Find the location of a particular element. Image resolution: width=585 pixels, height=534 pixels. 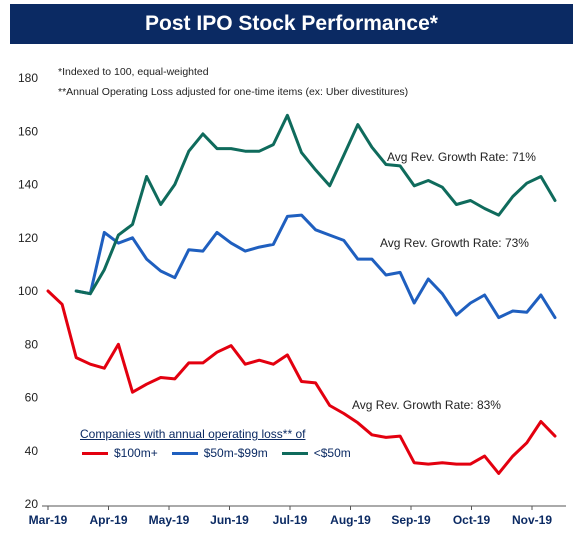

legend-item-50m-99m: $50m-$99m is located at coordinates (219, 453).